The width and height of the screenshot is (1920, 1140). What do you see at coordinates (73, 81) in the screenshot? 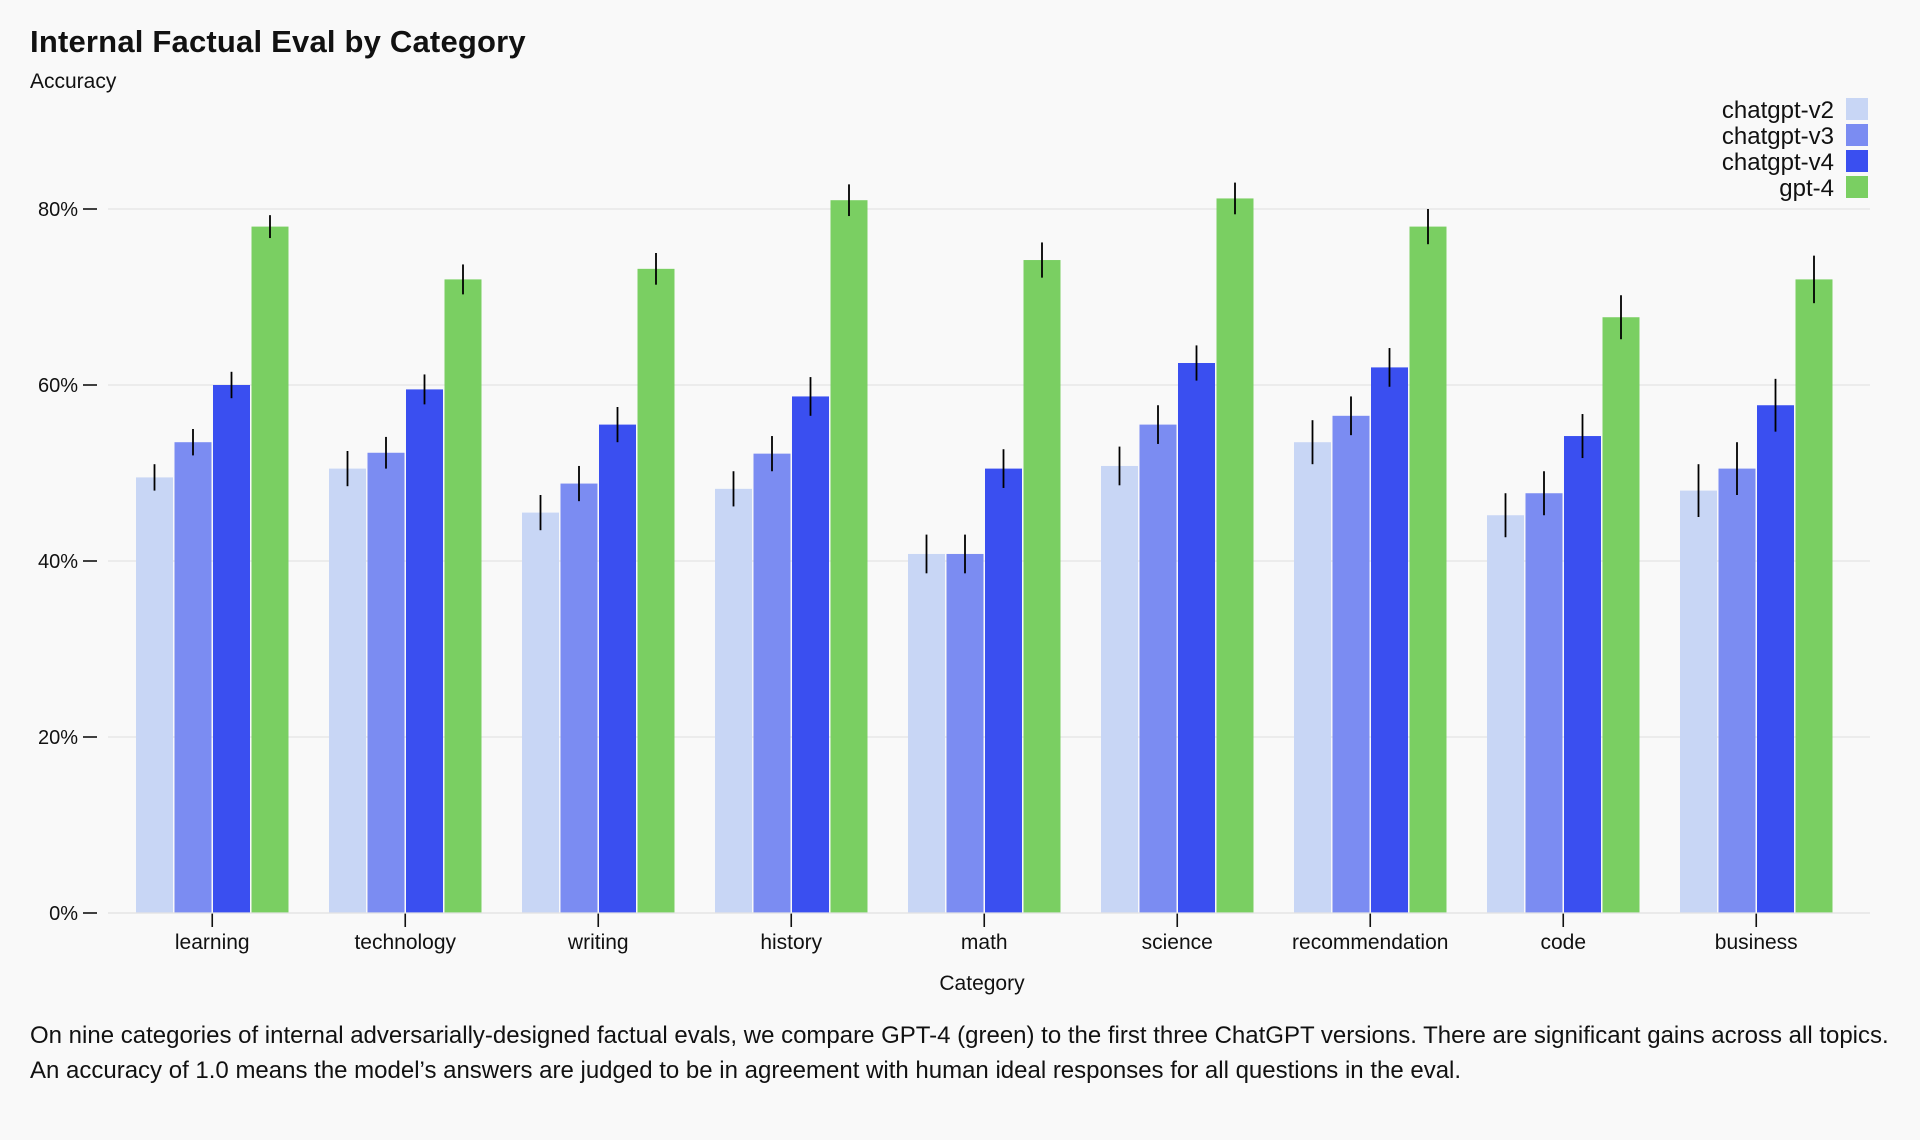
I see `y-axis-label: Accuracy` at bounding box center [73, 81].